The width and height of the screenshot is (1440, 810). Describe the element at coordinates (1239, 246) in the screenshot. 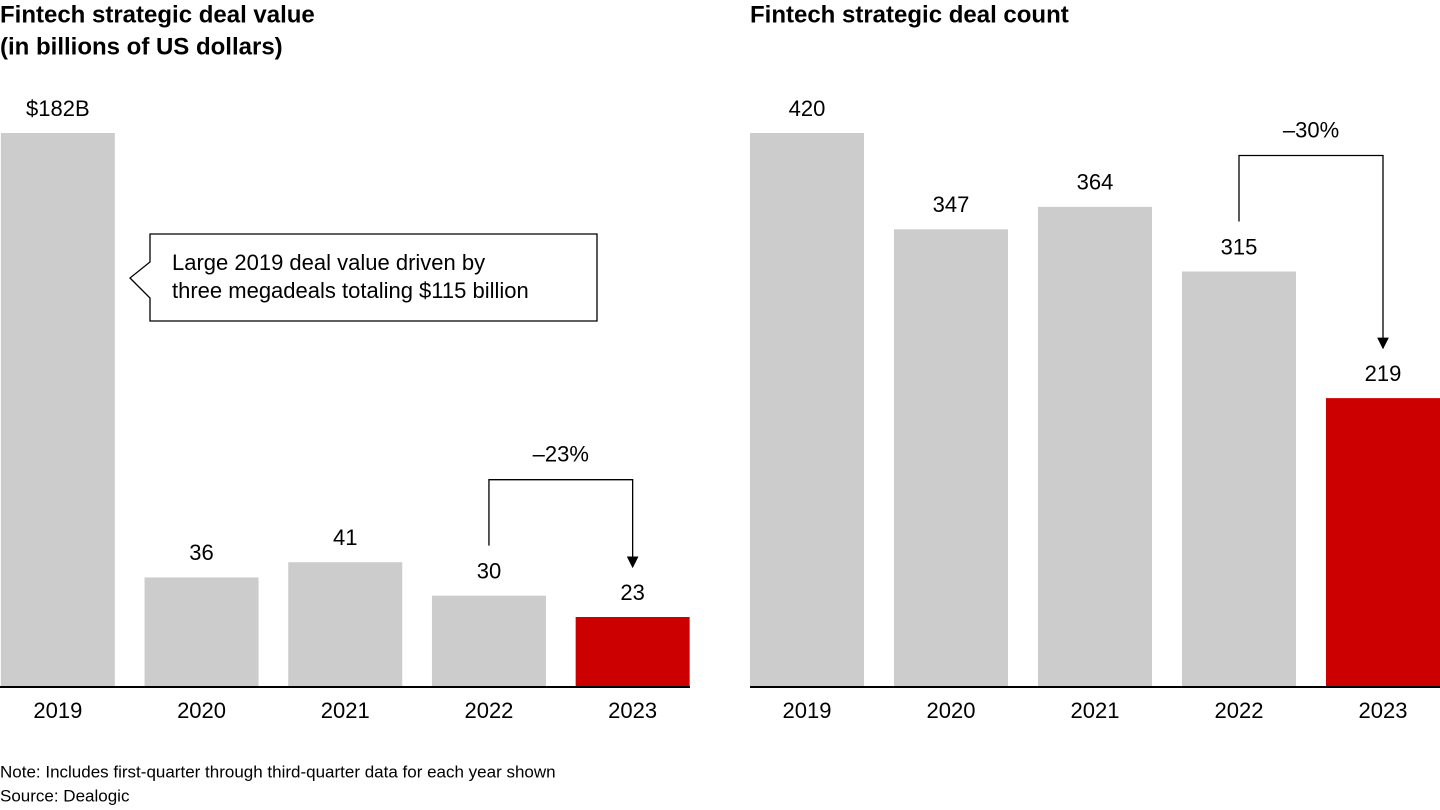

I see `value-label: 315` at that location.